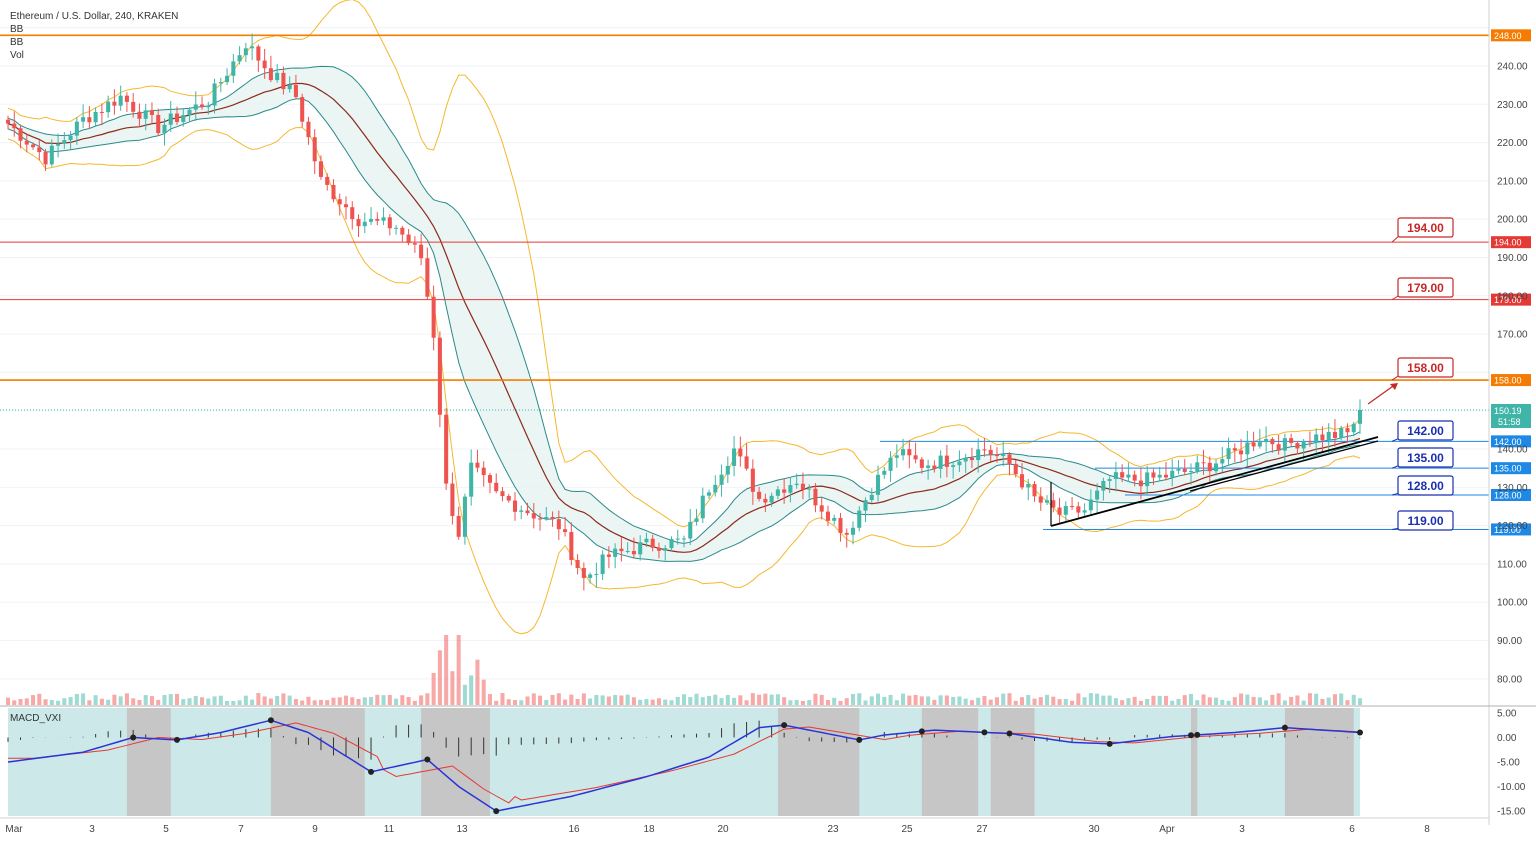 The image size is (1536, 841). I want to click on legend-volume: Vol, so click(17, 55).